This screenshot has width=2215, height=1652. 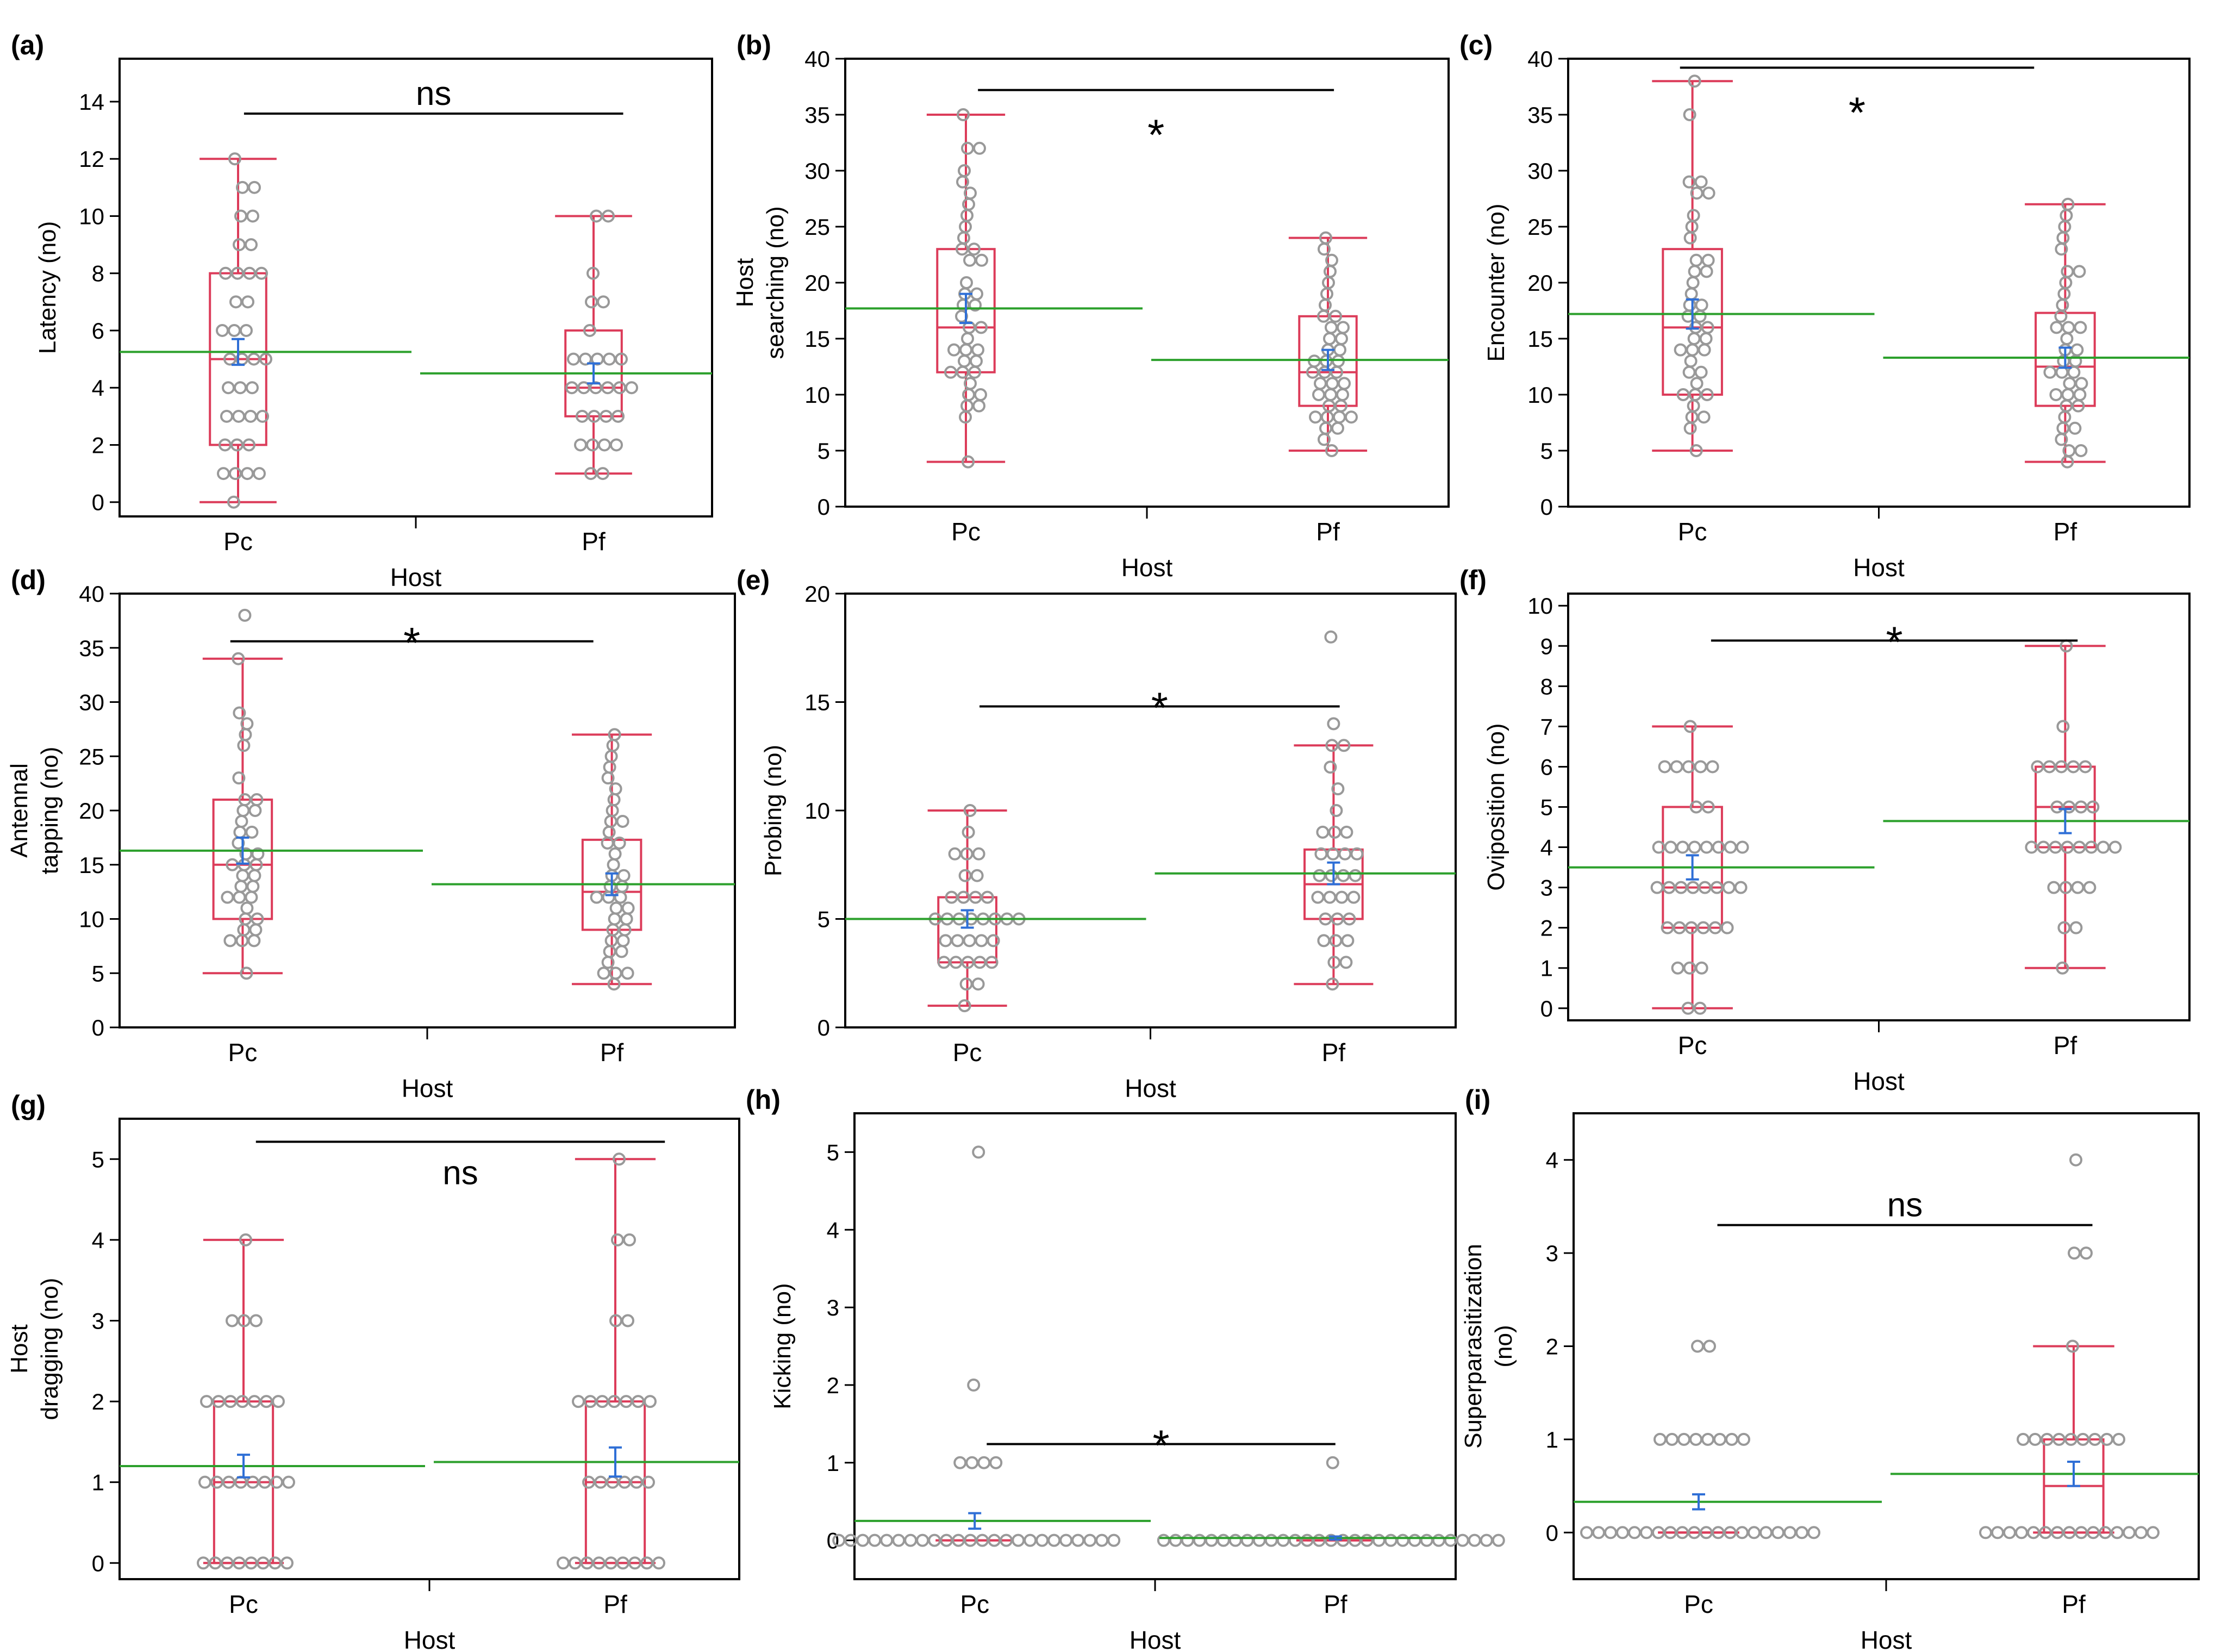 I want to click on y-tick-label: 0, so click(x=98, y=1027).